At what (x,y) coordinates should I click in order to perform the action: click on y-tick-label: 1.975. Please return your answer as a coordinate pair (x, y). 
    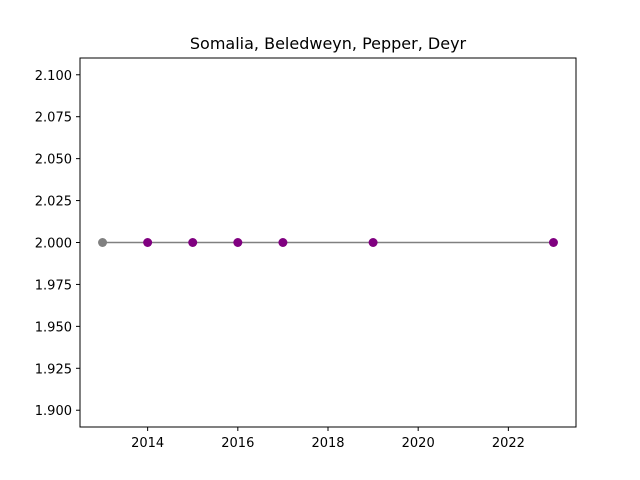
    Looking at the image, I should click on (53, 285).